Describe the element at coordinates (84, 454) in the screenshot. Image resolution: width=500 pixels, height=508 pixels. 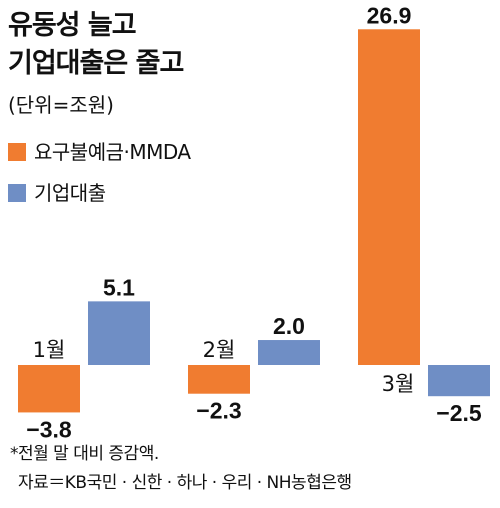
I see `footnote: *전월 말 대비 증감액.` at that location.